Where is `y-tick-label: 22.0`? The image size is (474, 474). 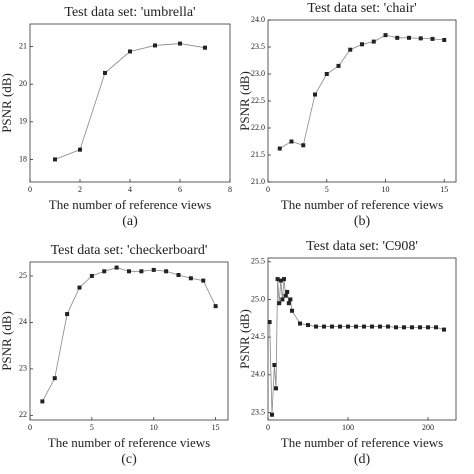
y-tick-label: 22.0 is located at coordinates (258, 127).